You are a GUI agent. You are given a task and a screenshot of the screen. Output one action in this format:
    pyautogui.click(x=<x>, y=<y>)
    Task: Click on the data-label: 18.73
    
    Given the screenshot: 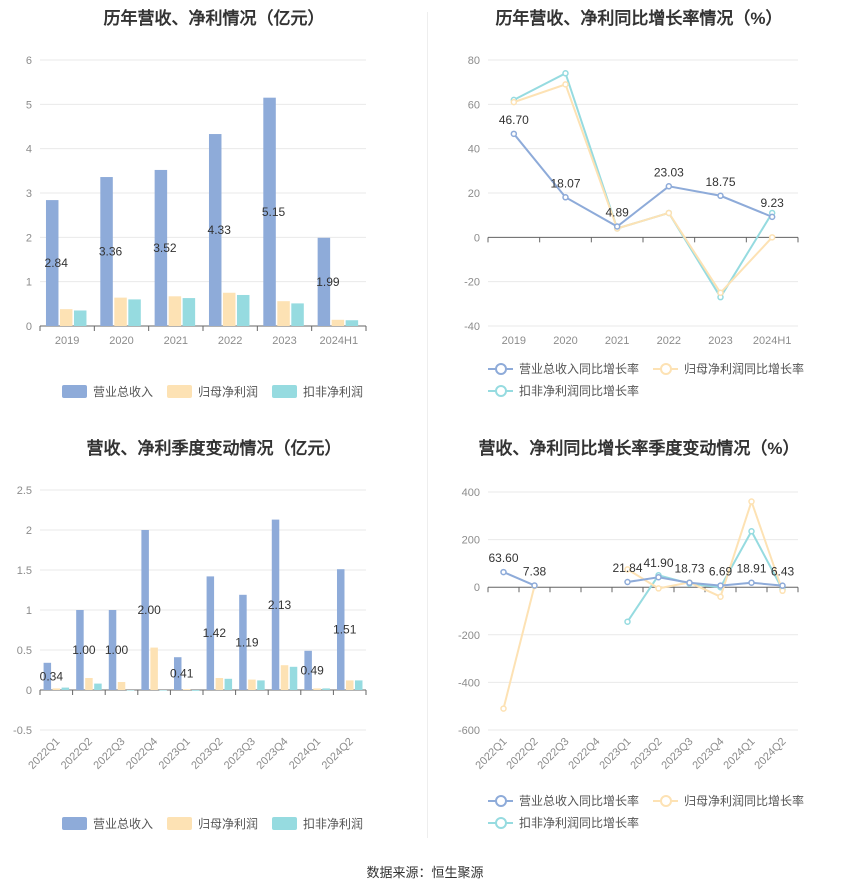 What is the action you would take?
    pyautogui.click(x=689, y=569)
    